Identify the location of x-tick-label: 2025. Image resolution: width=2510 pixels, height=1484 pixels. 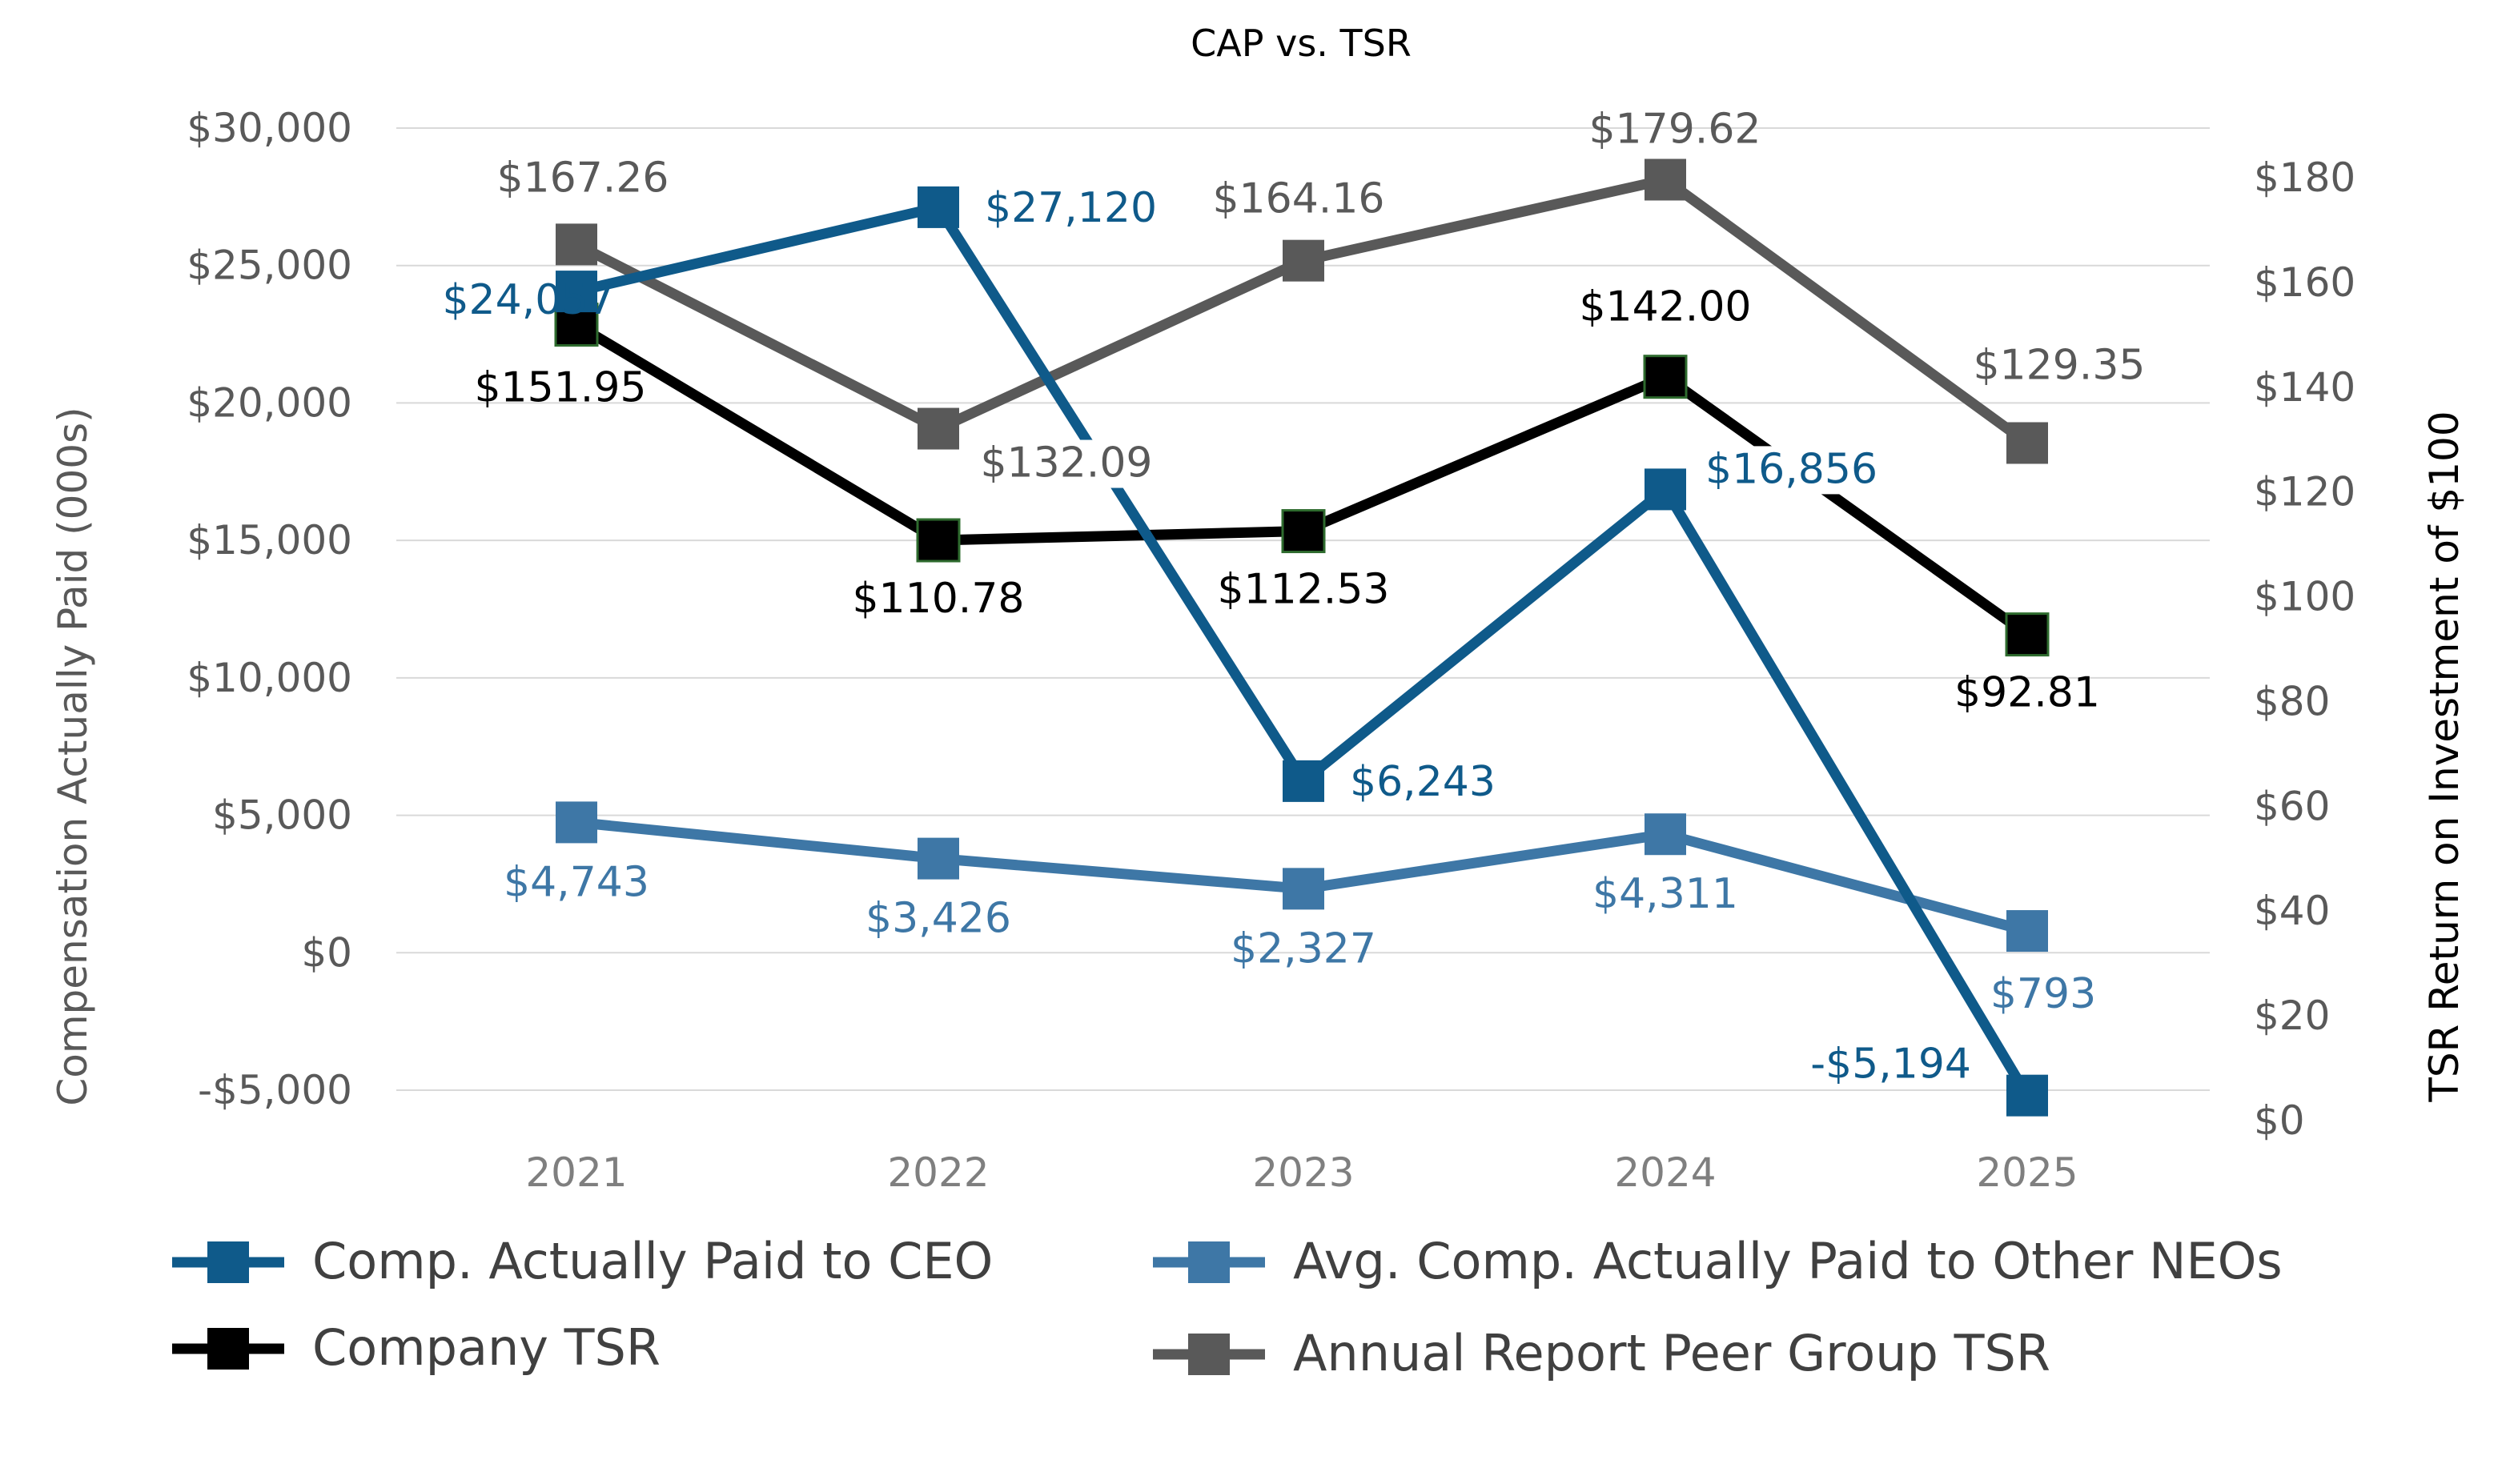
(2027, 1172).